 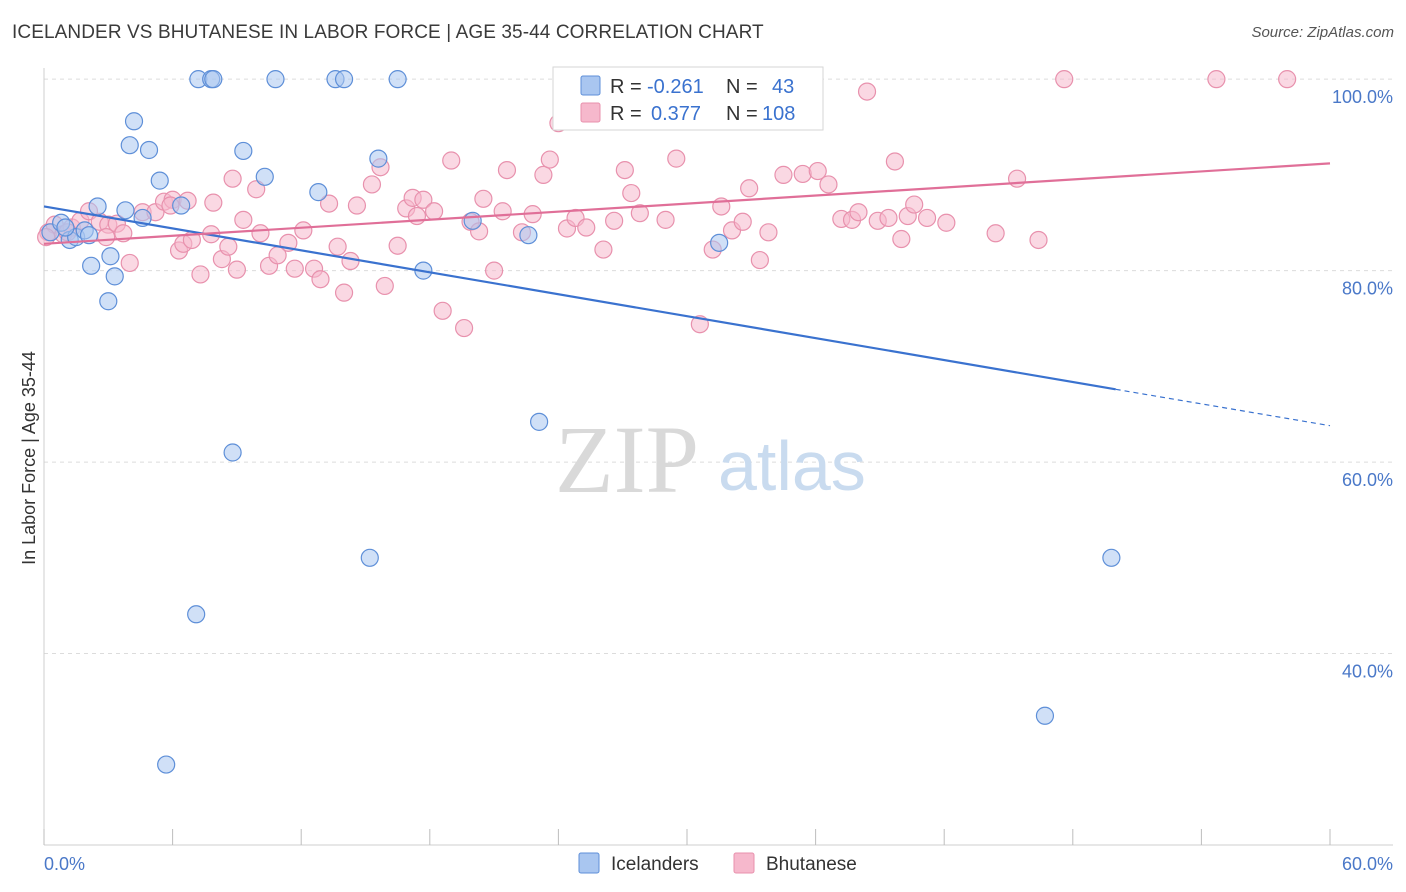 I want to click on stats-legend: R = -0.261 N = 43 R = 0.377 N = 108, so click(x=688, y=98).